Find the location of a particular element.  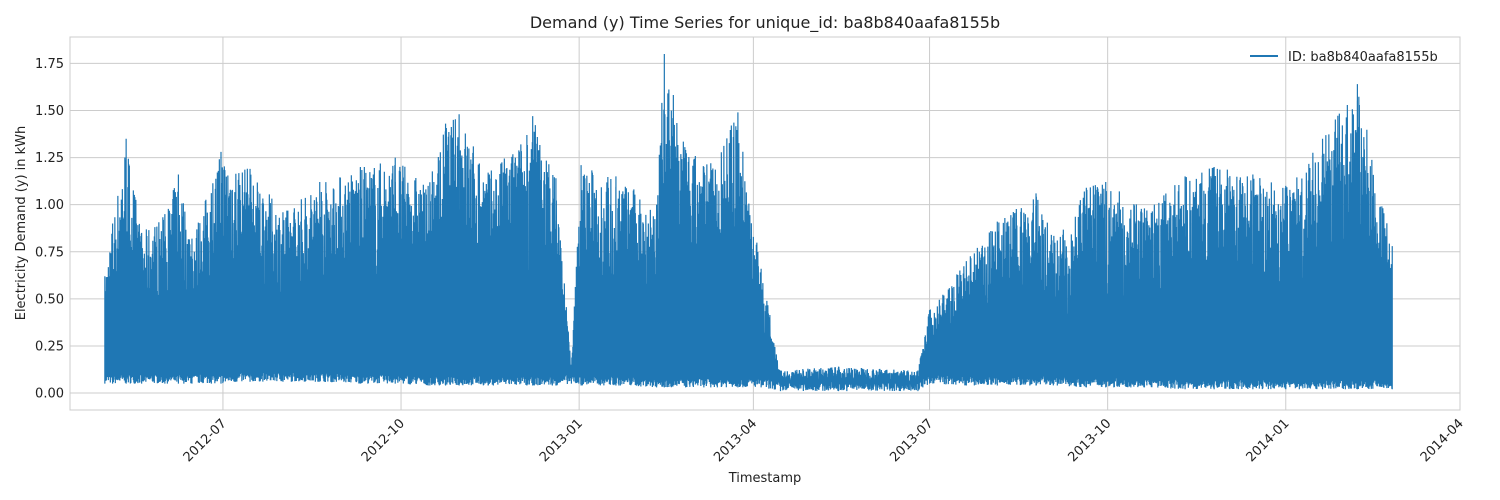

x-tick-label: 2012-10 is located at coordinates (383, 440).